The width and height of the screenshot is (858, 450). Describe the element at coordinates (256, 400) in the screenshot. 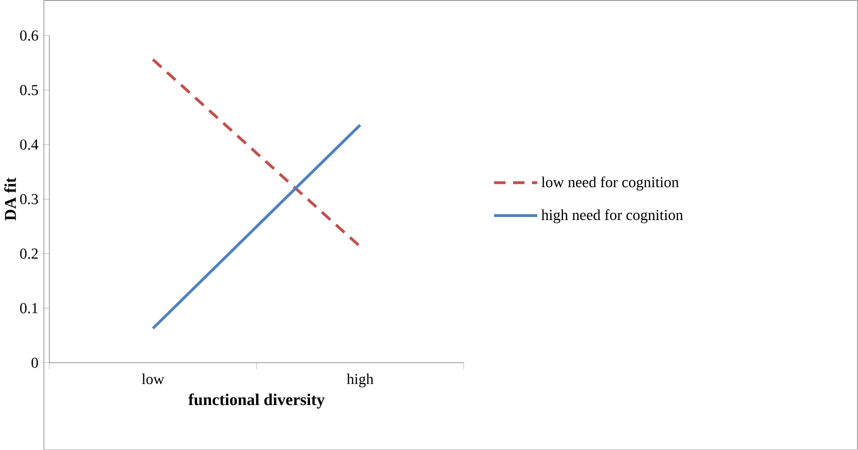

I see `x-axis-title: functional diversity` at that location.